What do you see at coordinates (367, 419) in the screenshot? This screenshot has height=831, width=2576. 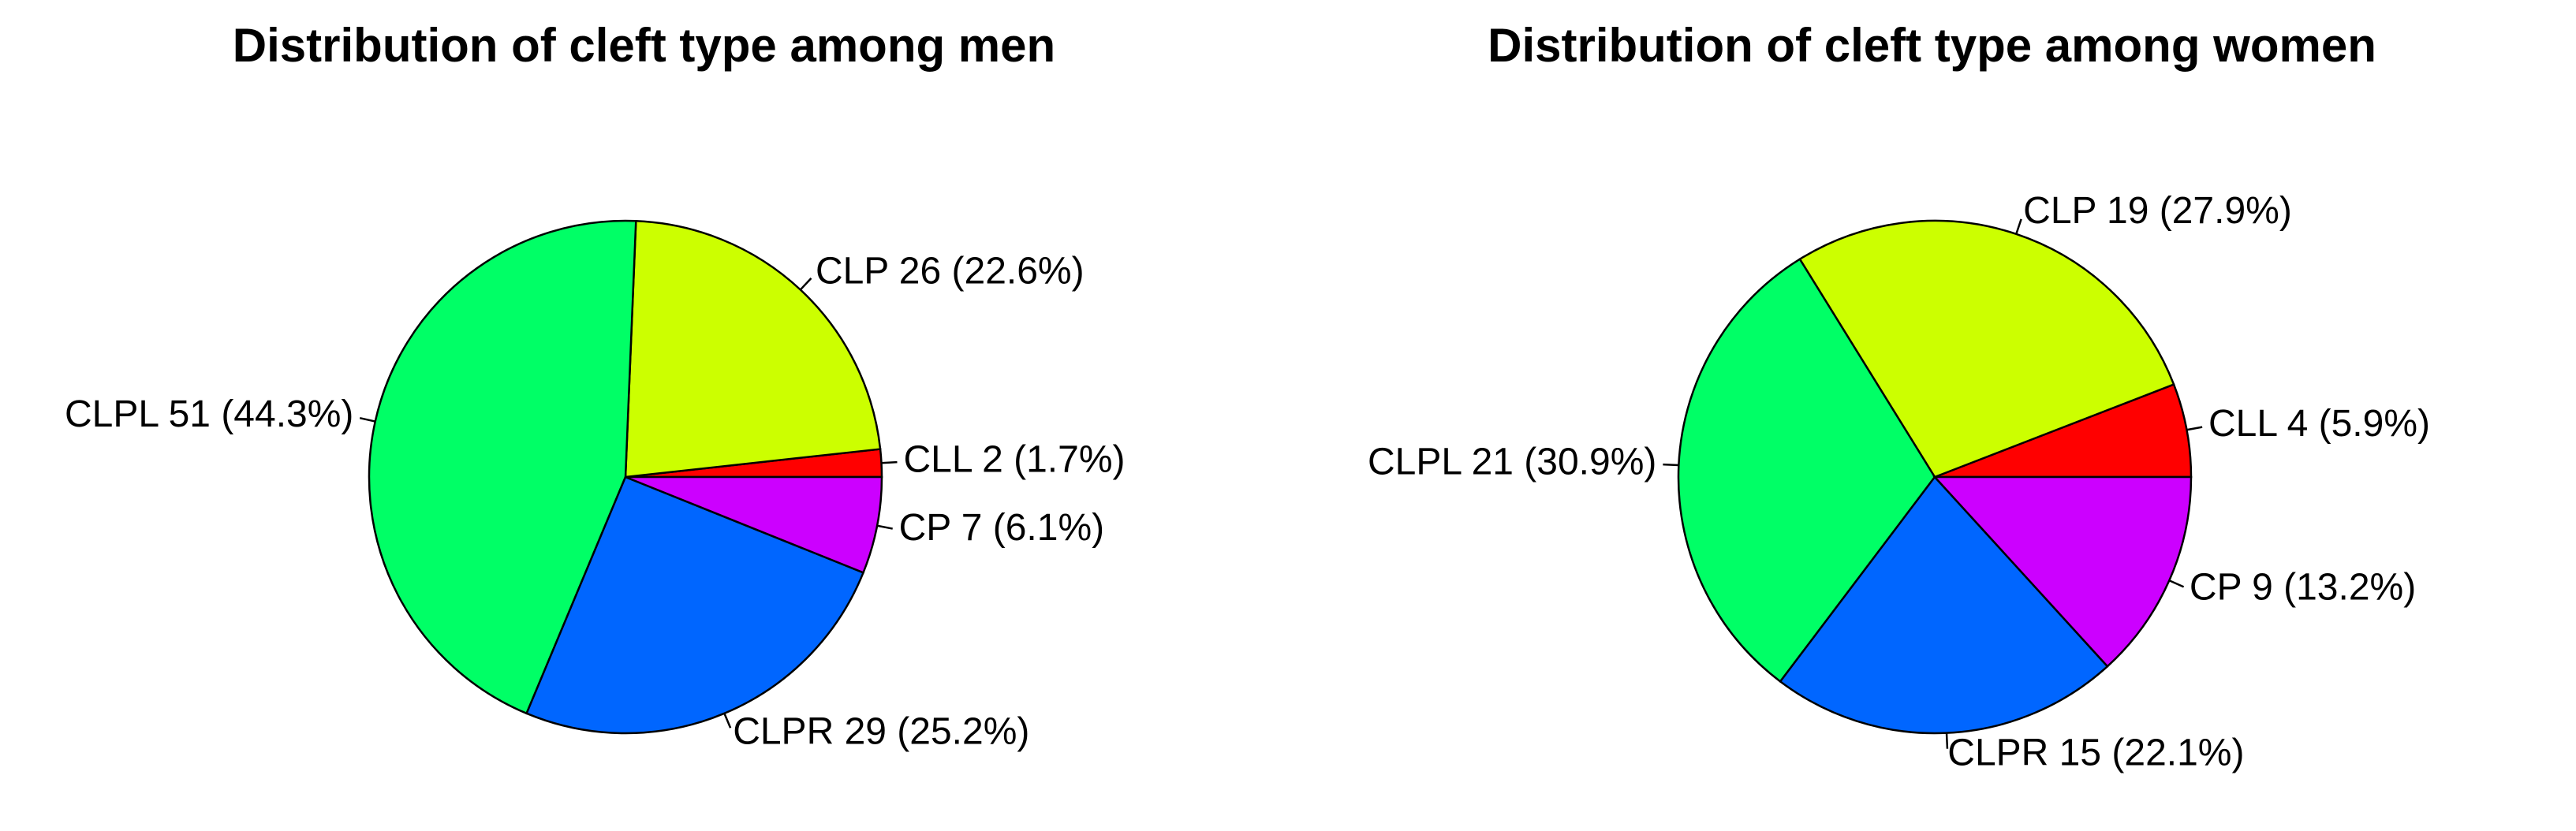 I see `men-leader-clpl` at bounding box center [367, 419].